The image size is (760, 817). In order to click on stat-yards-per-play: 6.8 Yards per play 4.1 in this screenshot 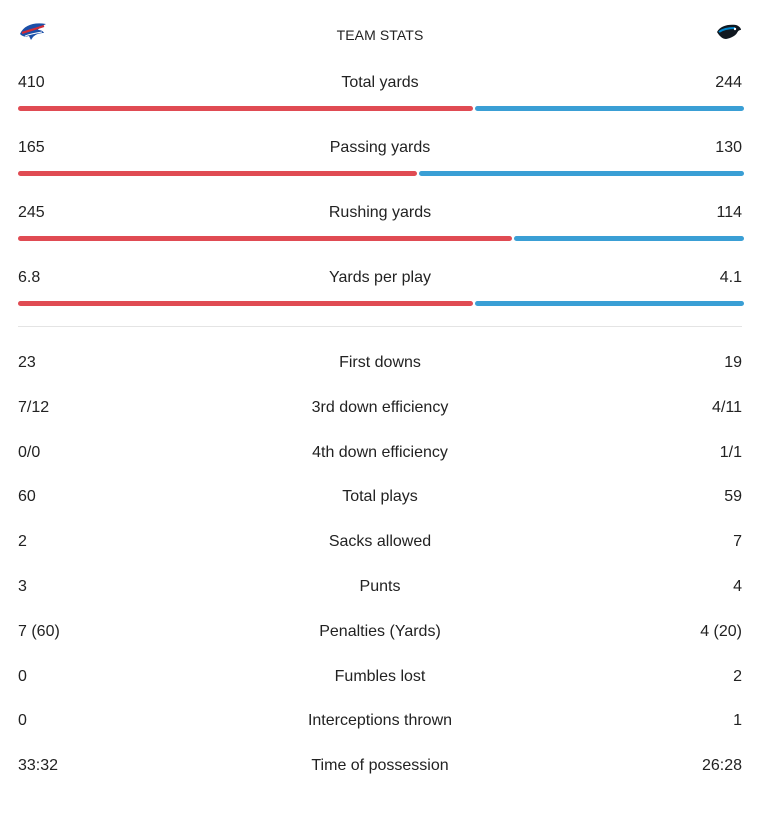, I will do `click(381, 291)`.